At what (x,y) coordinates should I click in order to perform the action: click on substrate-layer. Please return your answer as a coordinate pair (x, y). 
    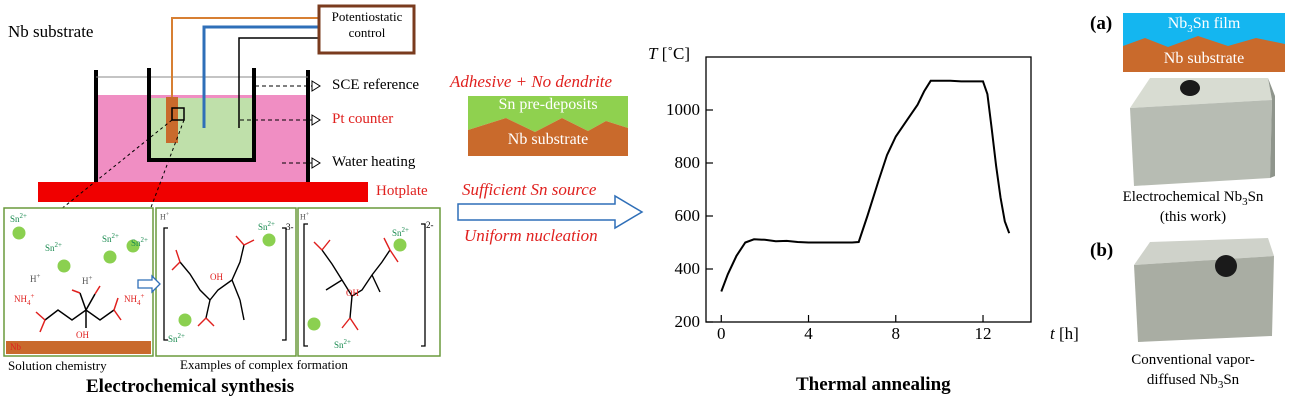
    Looking at the image, I should click on (1204, 54).